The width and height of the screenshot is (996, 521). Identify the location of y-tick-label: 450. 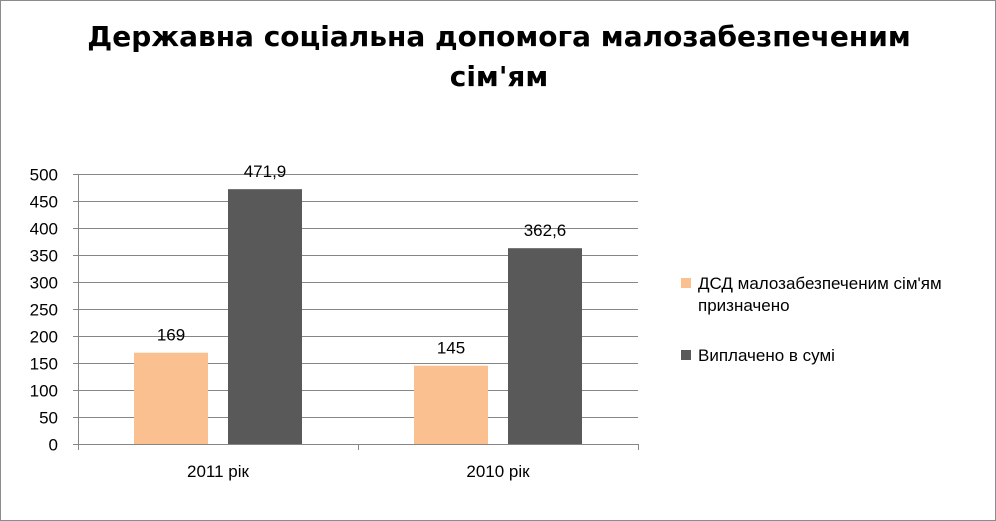
(44, 202).